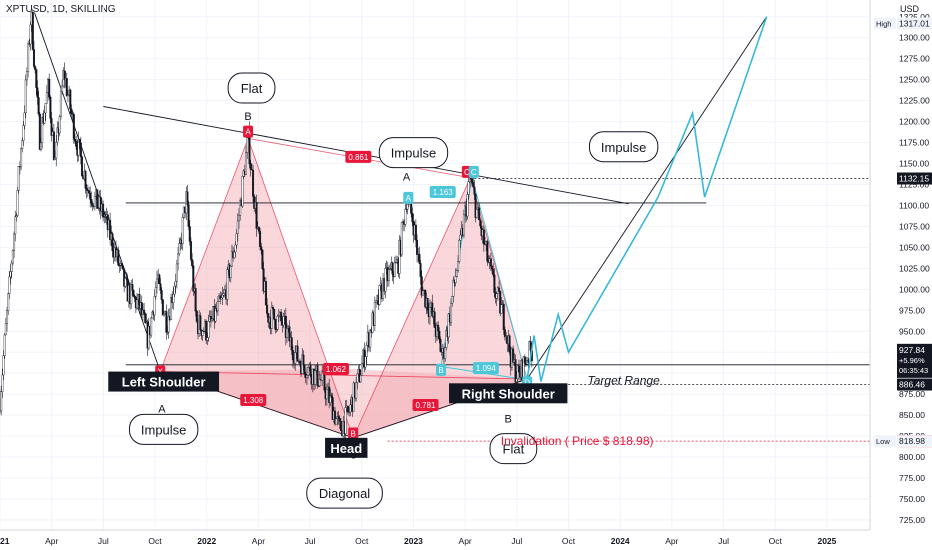 The image size is (932, 550). What do you see at coordinates (914, 164) in the screenshot?
I see `price-tick-label: 1150.00` at bounding box center [914, 164].